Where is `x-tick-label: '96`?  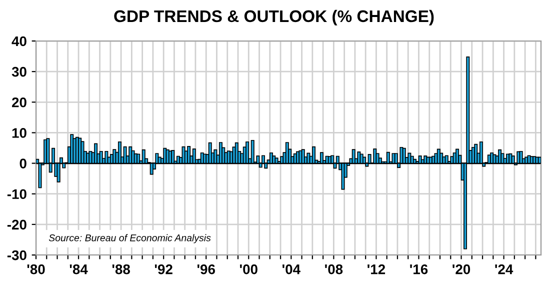
x-tick-label: '96 is located at coordinates (206, 269).